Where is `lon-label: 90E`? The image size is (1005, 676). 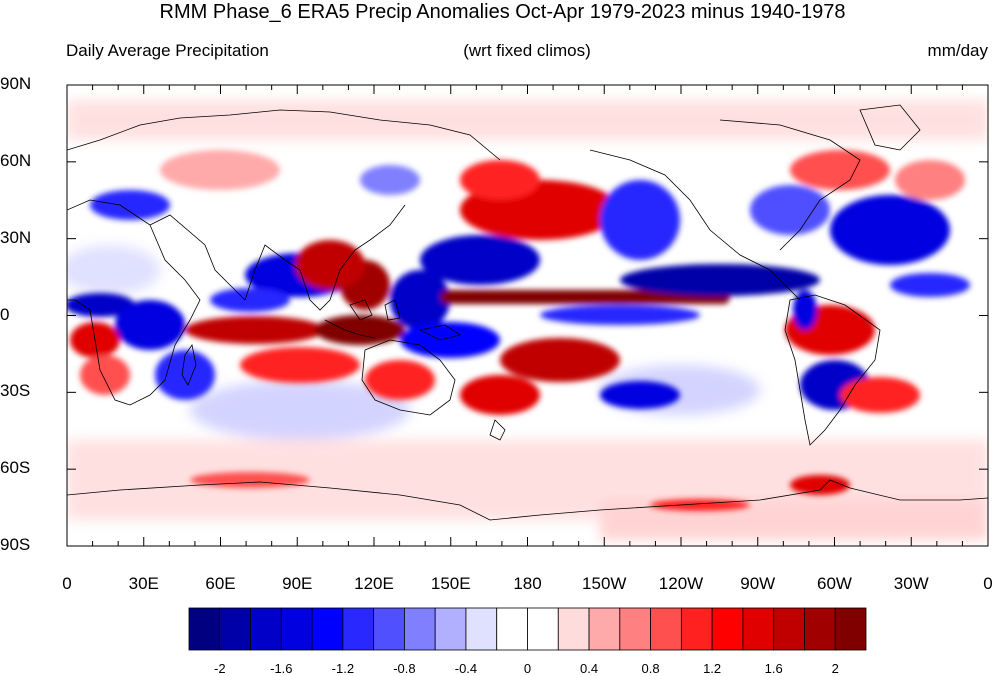 lon-label: 90E is located at coordinates (297, 583).